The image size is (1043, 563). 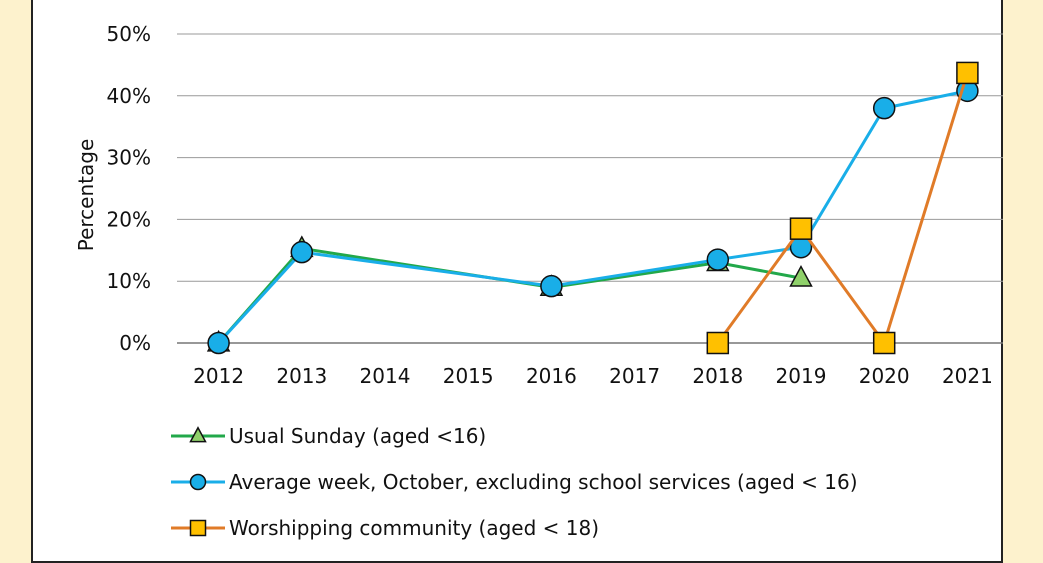 I want to click on y-tick-label: 50%, so click(x=129, y=34).